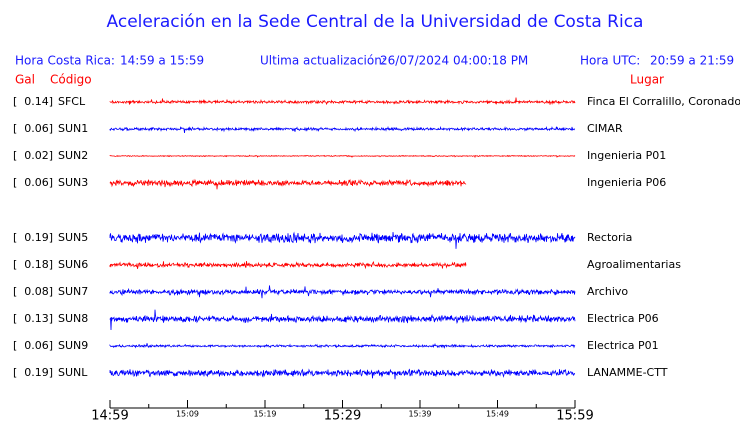 The image size is (740, 423). Describe the element at coordinates (454, 61) in the screenshot. I see `update-value: 26/07/2024 04:00:18 PM` at that location.